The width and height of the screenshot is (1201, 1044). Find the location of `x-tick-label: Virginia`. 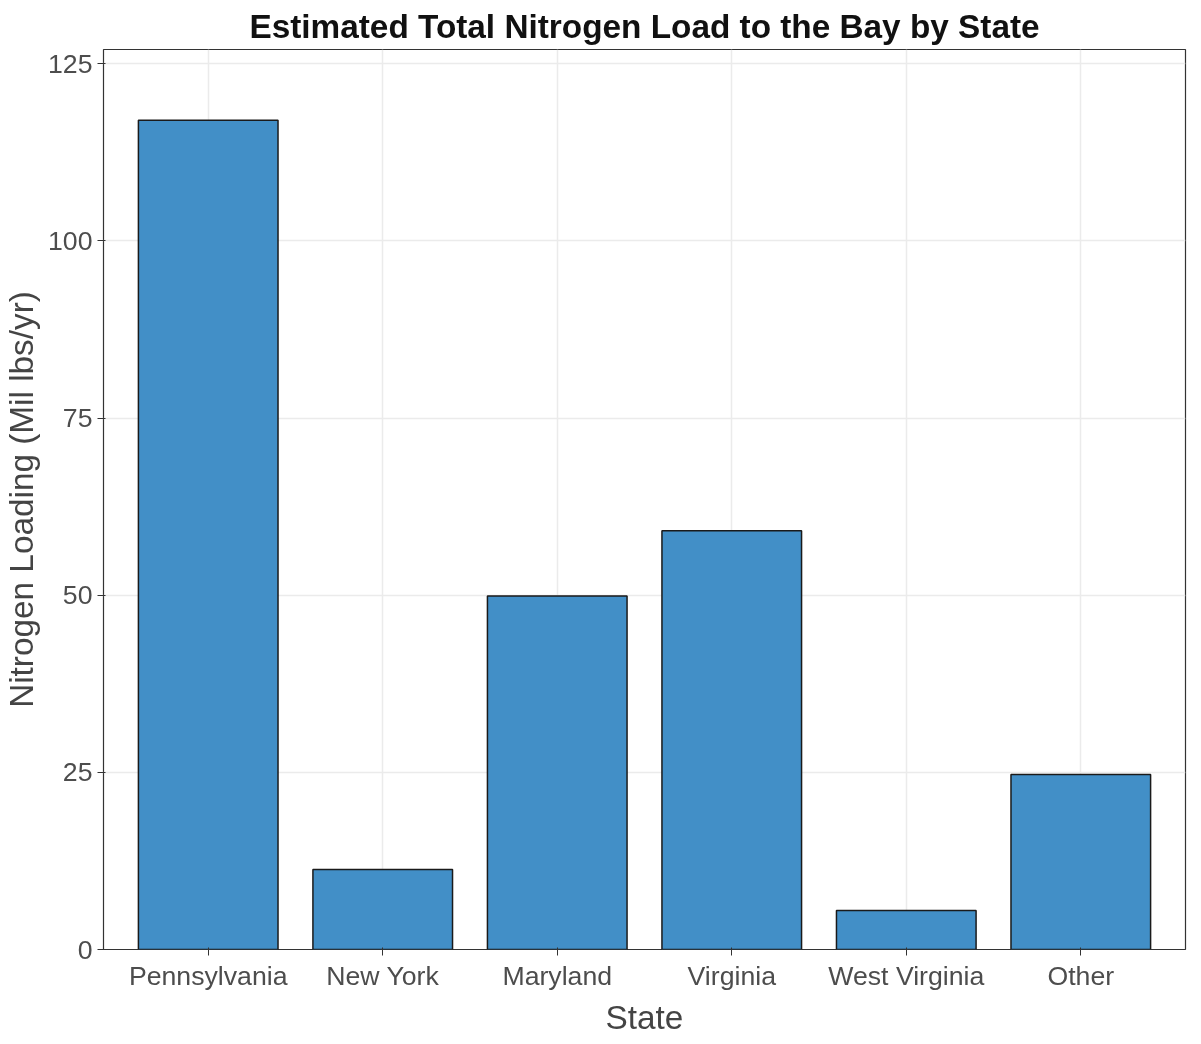

x-tick-label: Virginia is located at coordinates (732, 975).